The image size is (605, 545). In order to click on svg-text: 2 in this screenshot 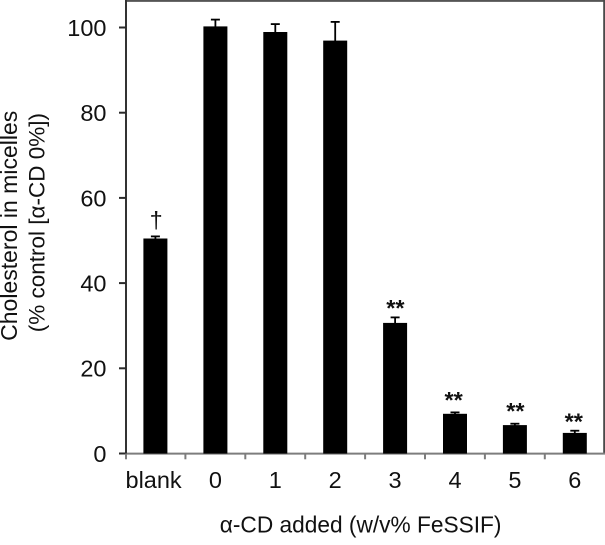, I will do `click(335, 480)`.